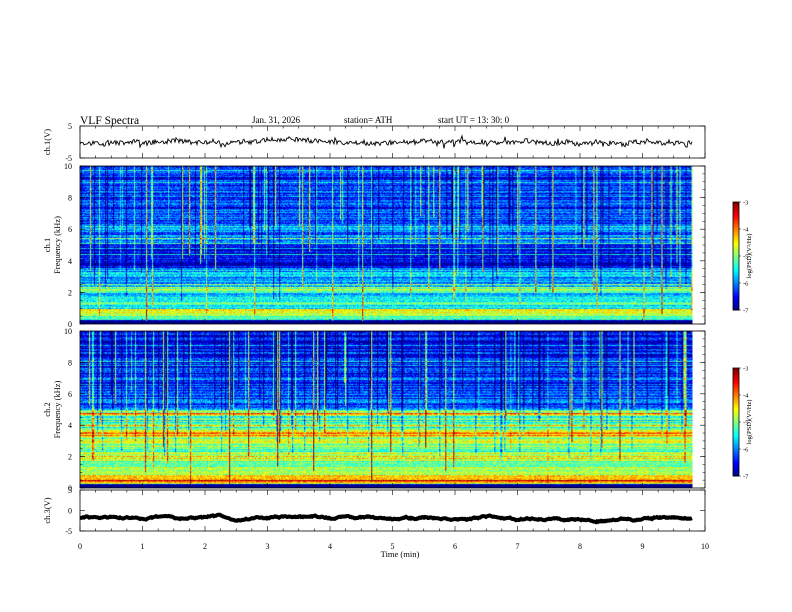  I want to click on x-tick-label: 0, so click(80, 546).